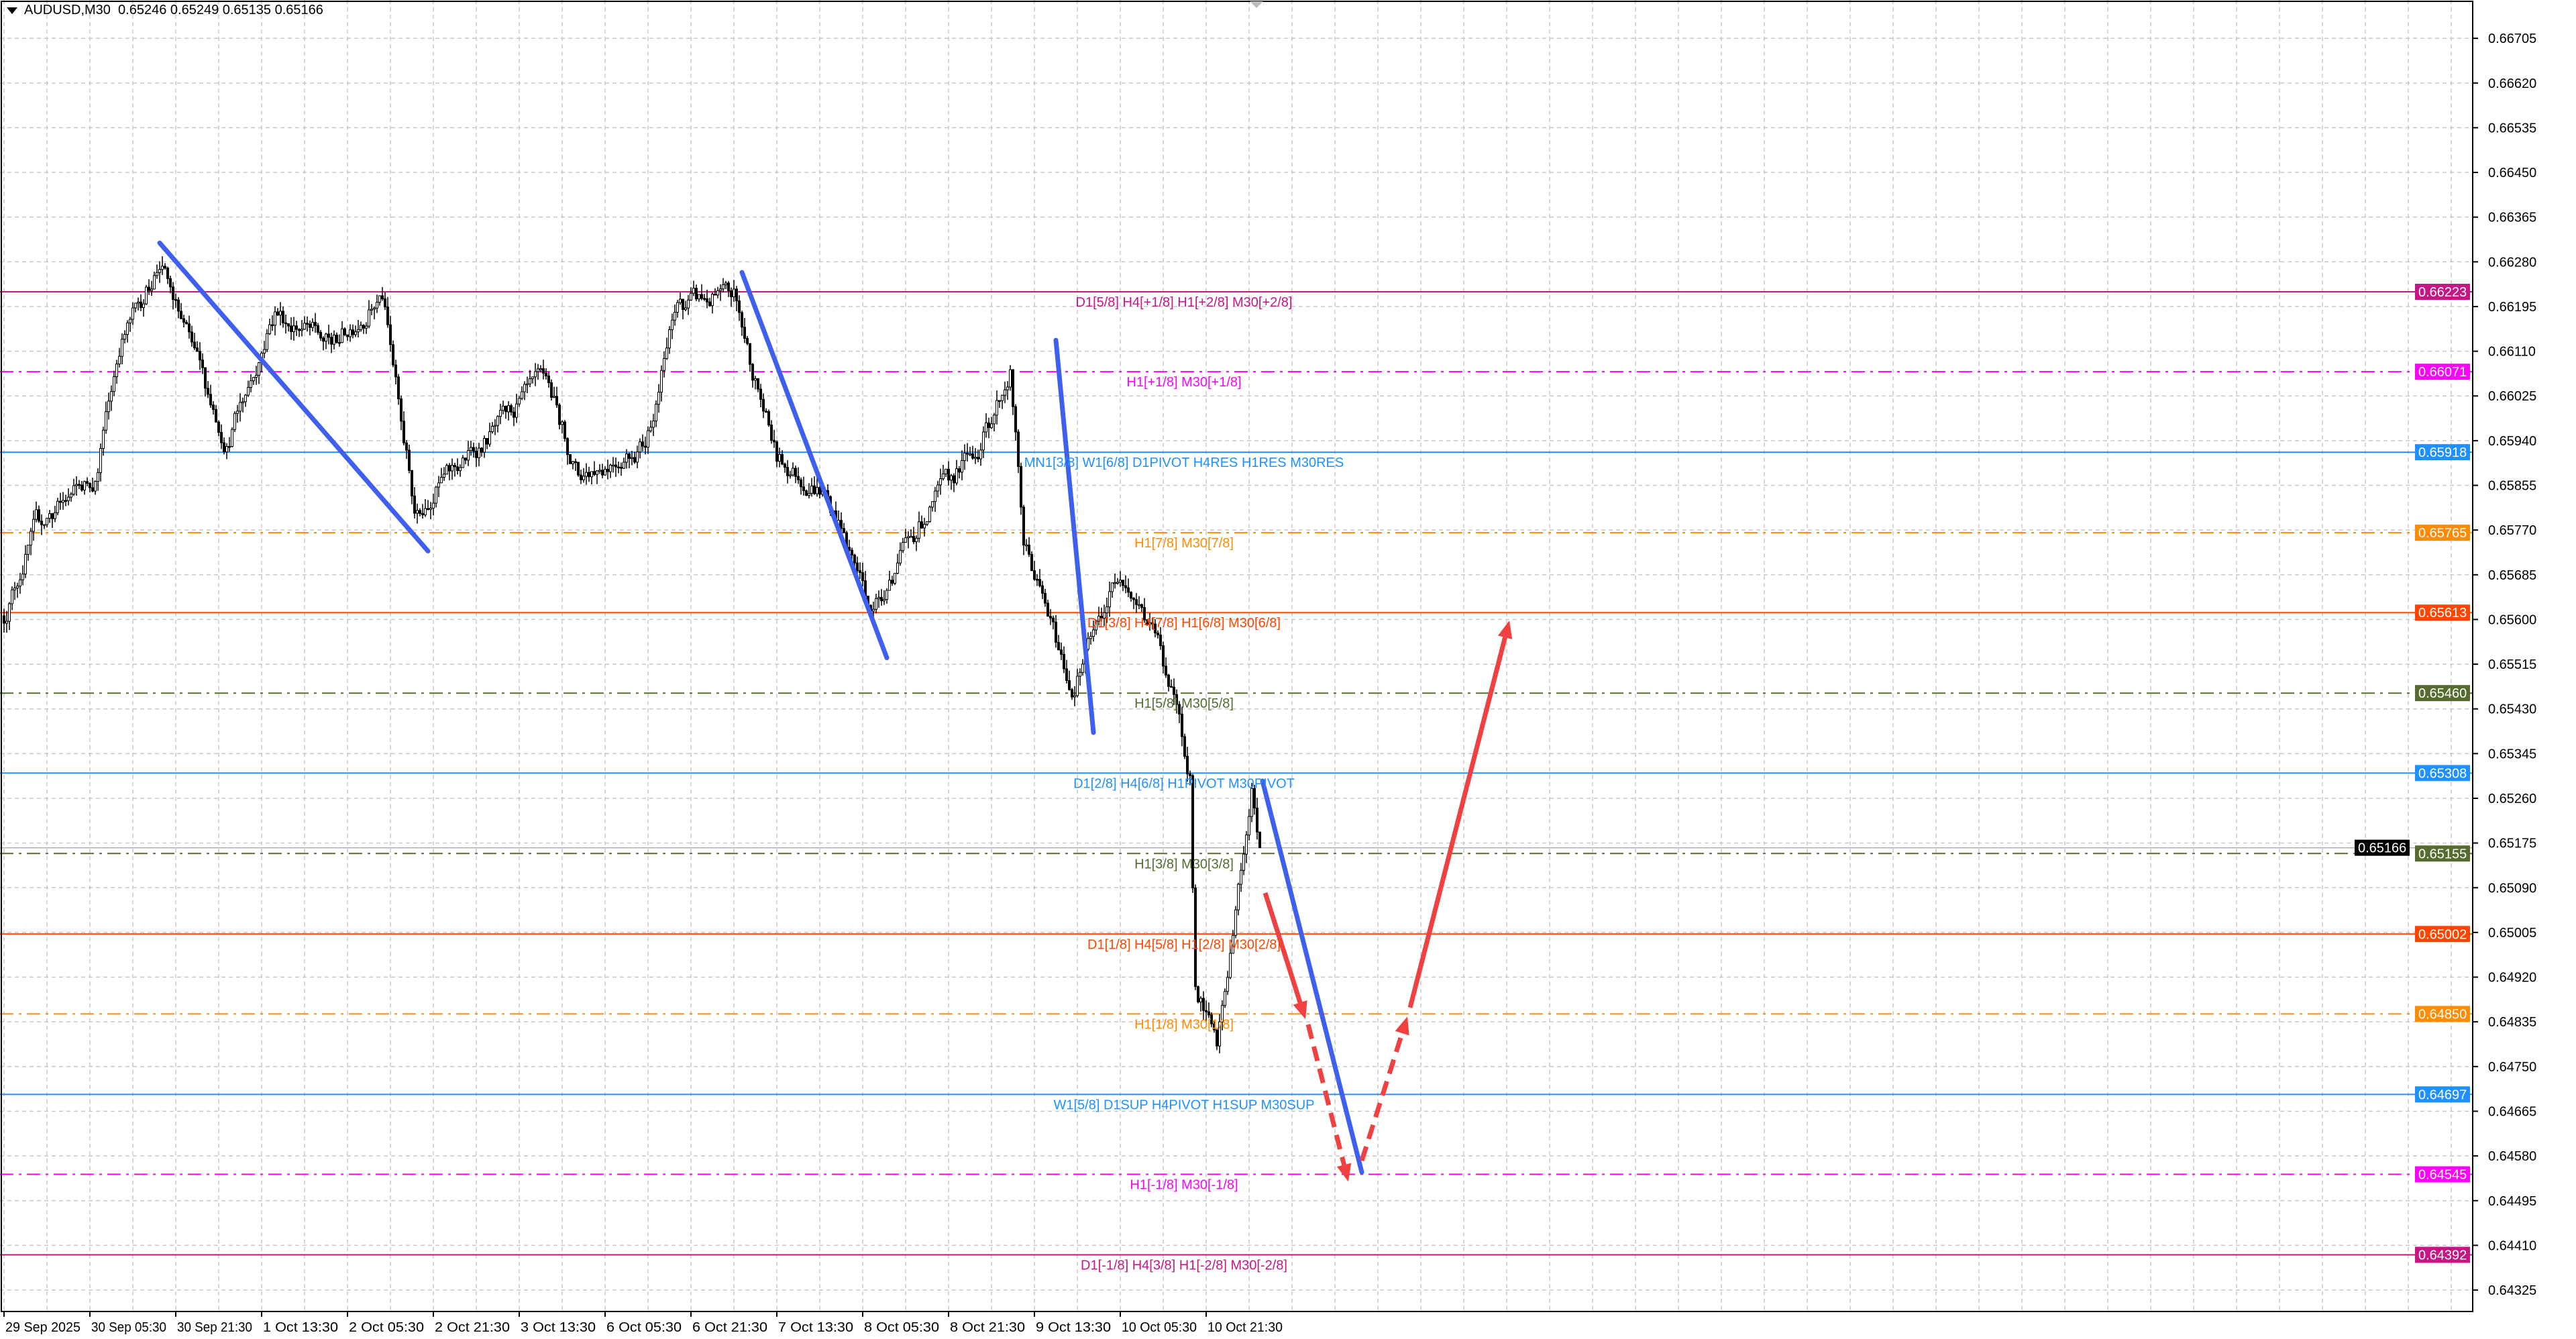 The width and height of the screenshot is (2576, 1339). I want to click on price-tick-label: 0.64410, so click(2512, 1245).